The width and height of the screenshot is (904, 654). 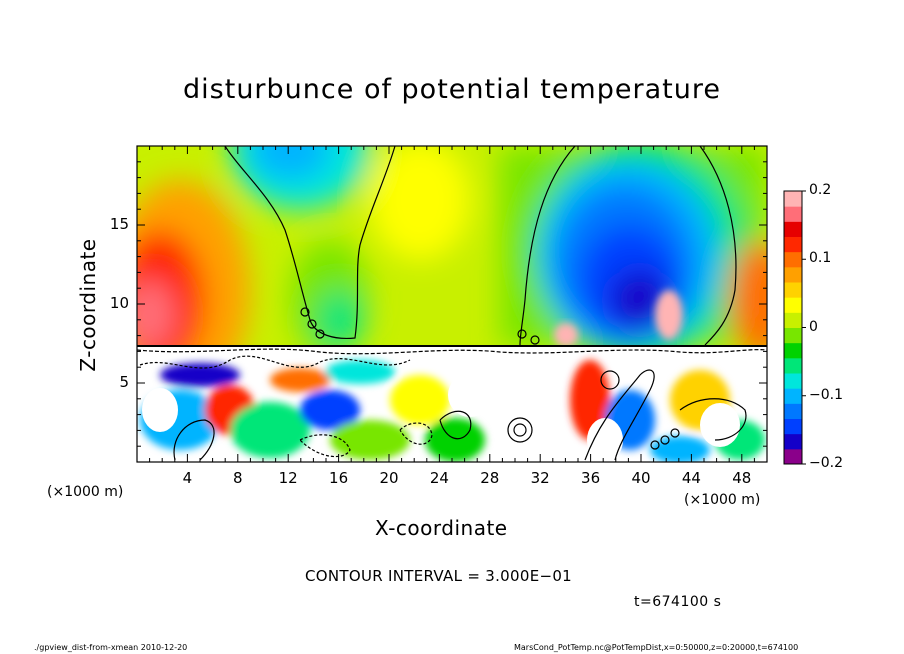 What do you see at coordinates (452, 89) in the screenshot?
I see `chart-title: disturbunce of potential temperature` at bounding box center [452, 89].